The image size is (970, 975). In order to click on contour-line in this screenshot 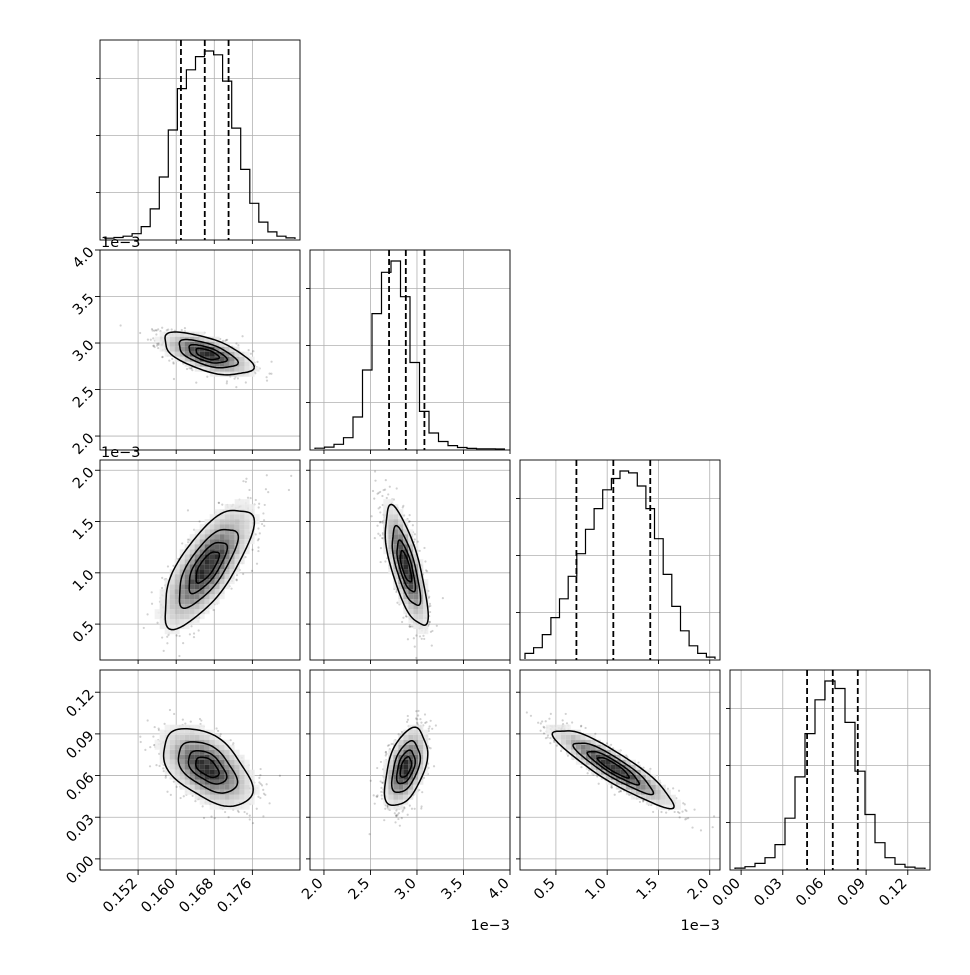, I will do `click(208, 568)`.